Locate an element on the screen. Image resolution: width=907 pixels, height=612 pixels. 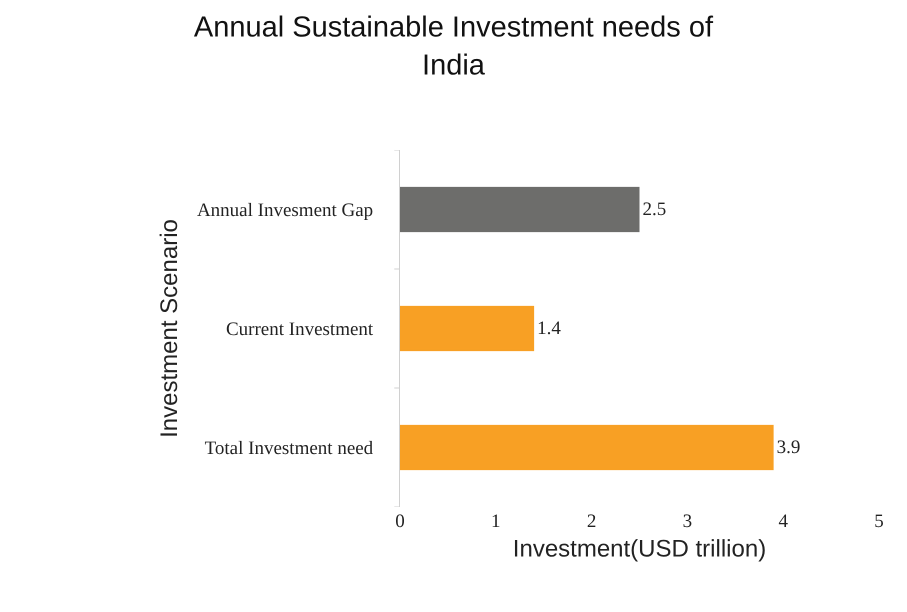
x-tick-label: 0 is located at coordinates (400, 521).